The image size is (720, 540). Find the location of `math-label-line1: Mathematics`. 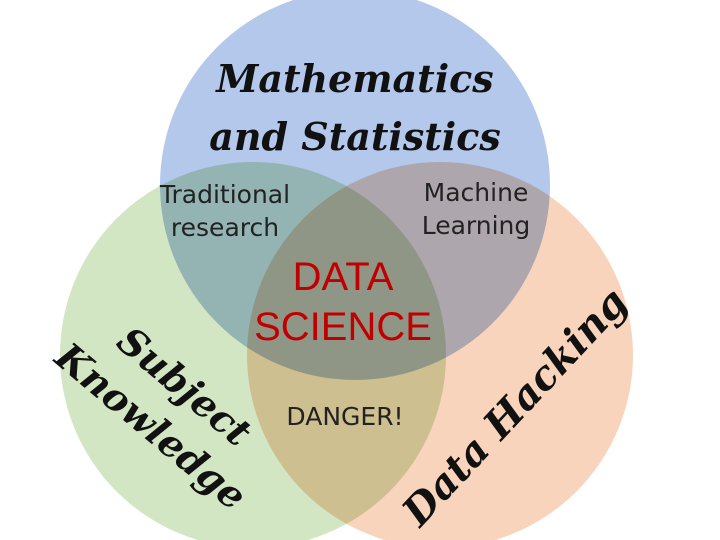

math-label-line1: Mathematics is located at coordinates (353, 78).